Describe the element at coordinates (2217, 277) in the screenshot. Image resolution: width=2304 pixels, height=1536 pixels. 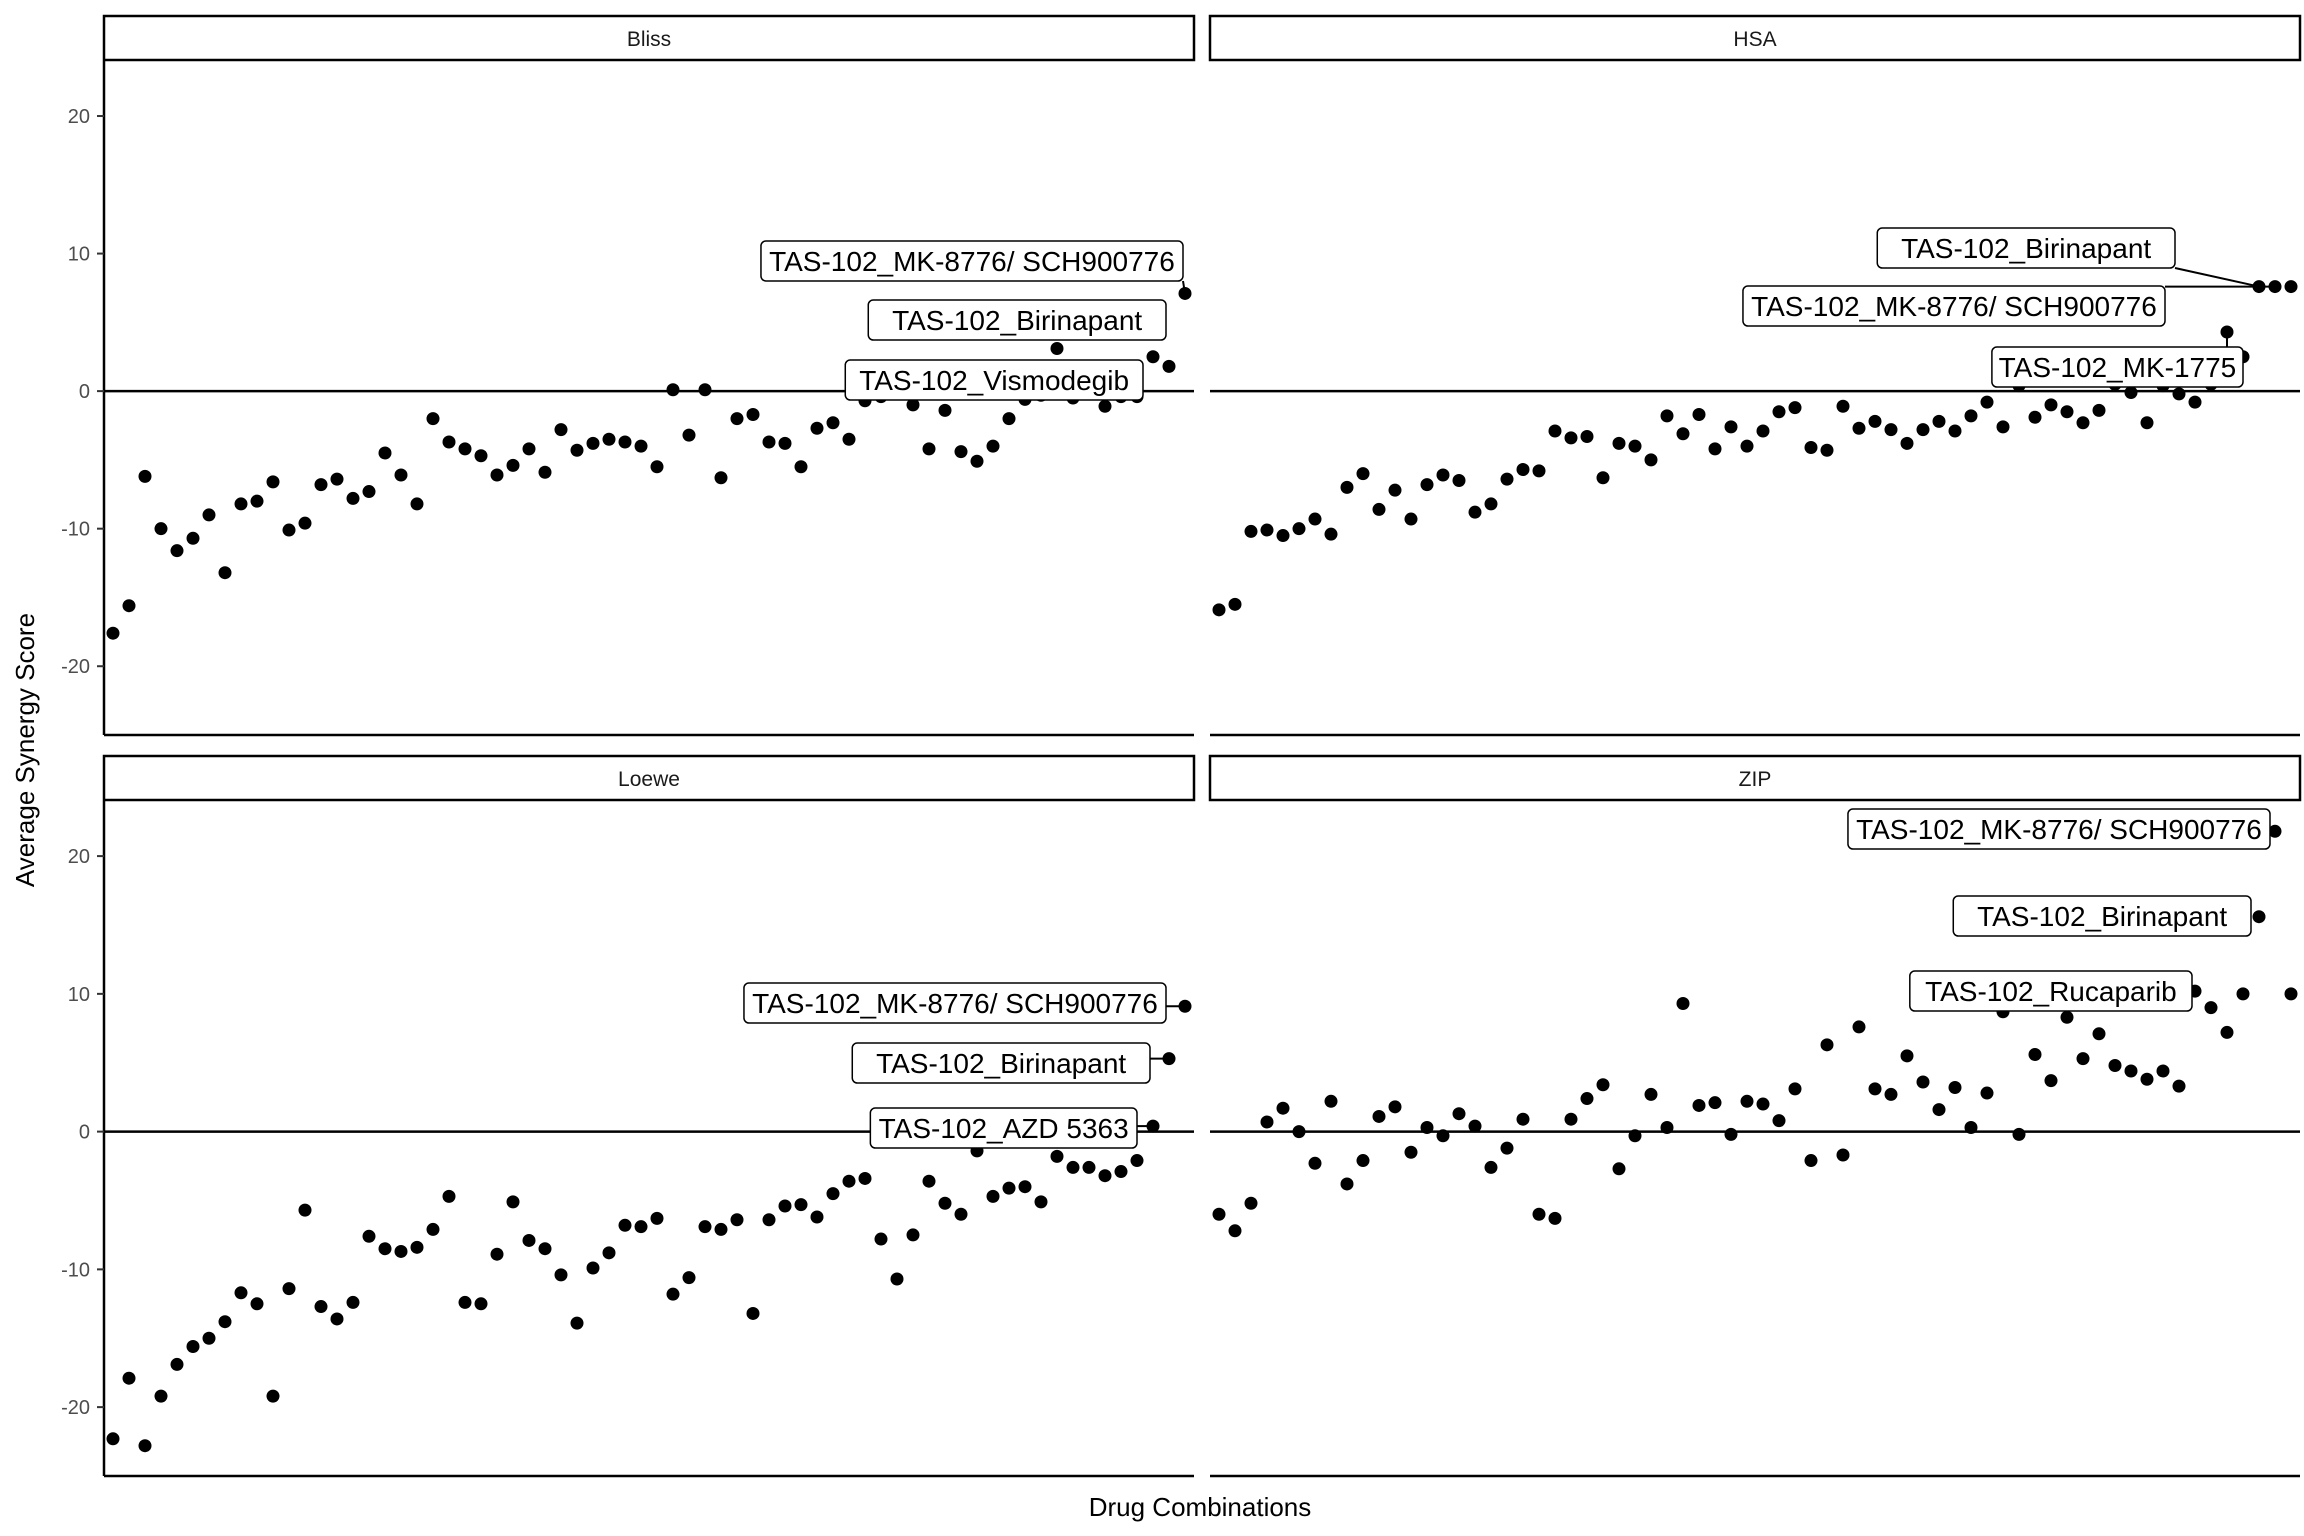
I see `label-connector` at that location.